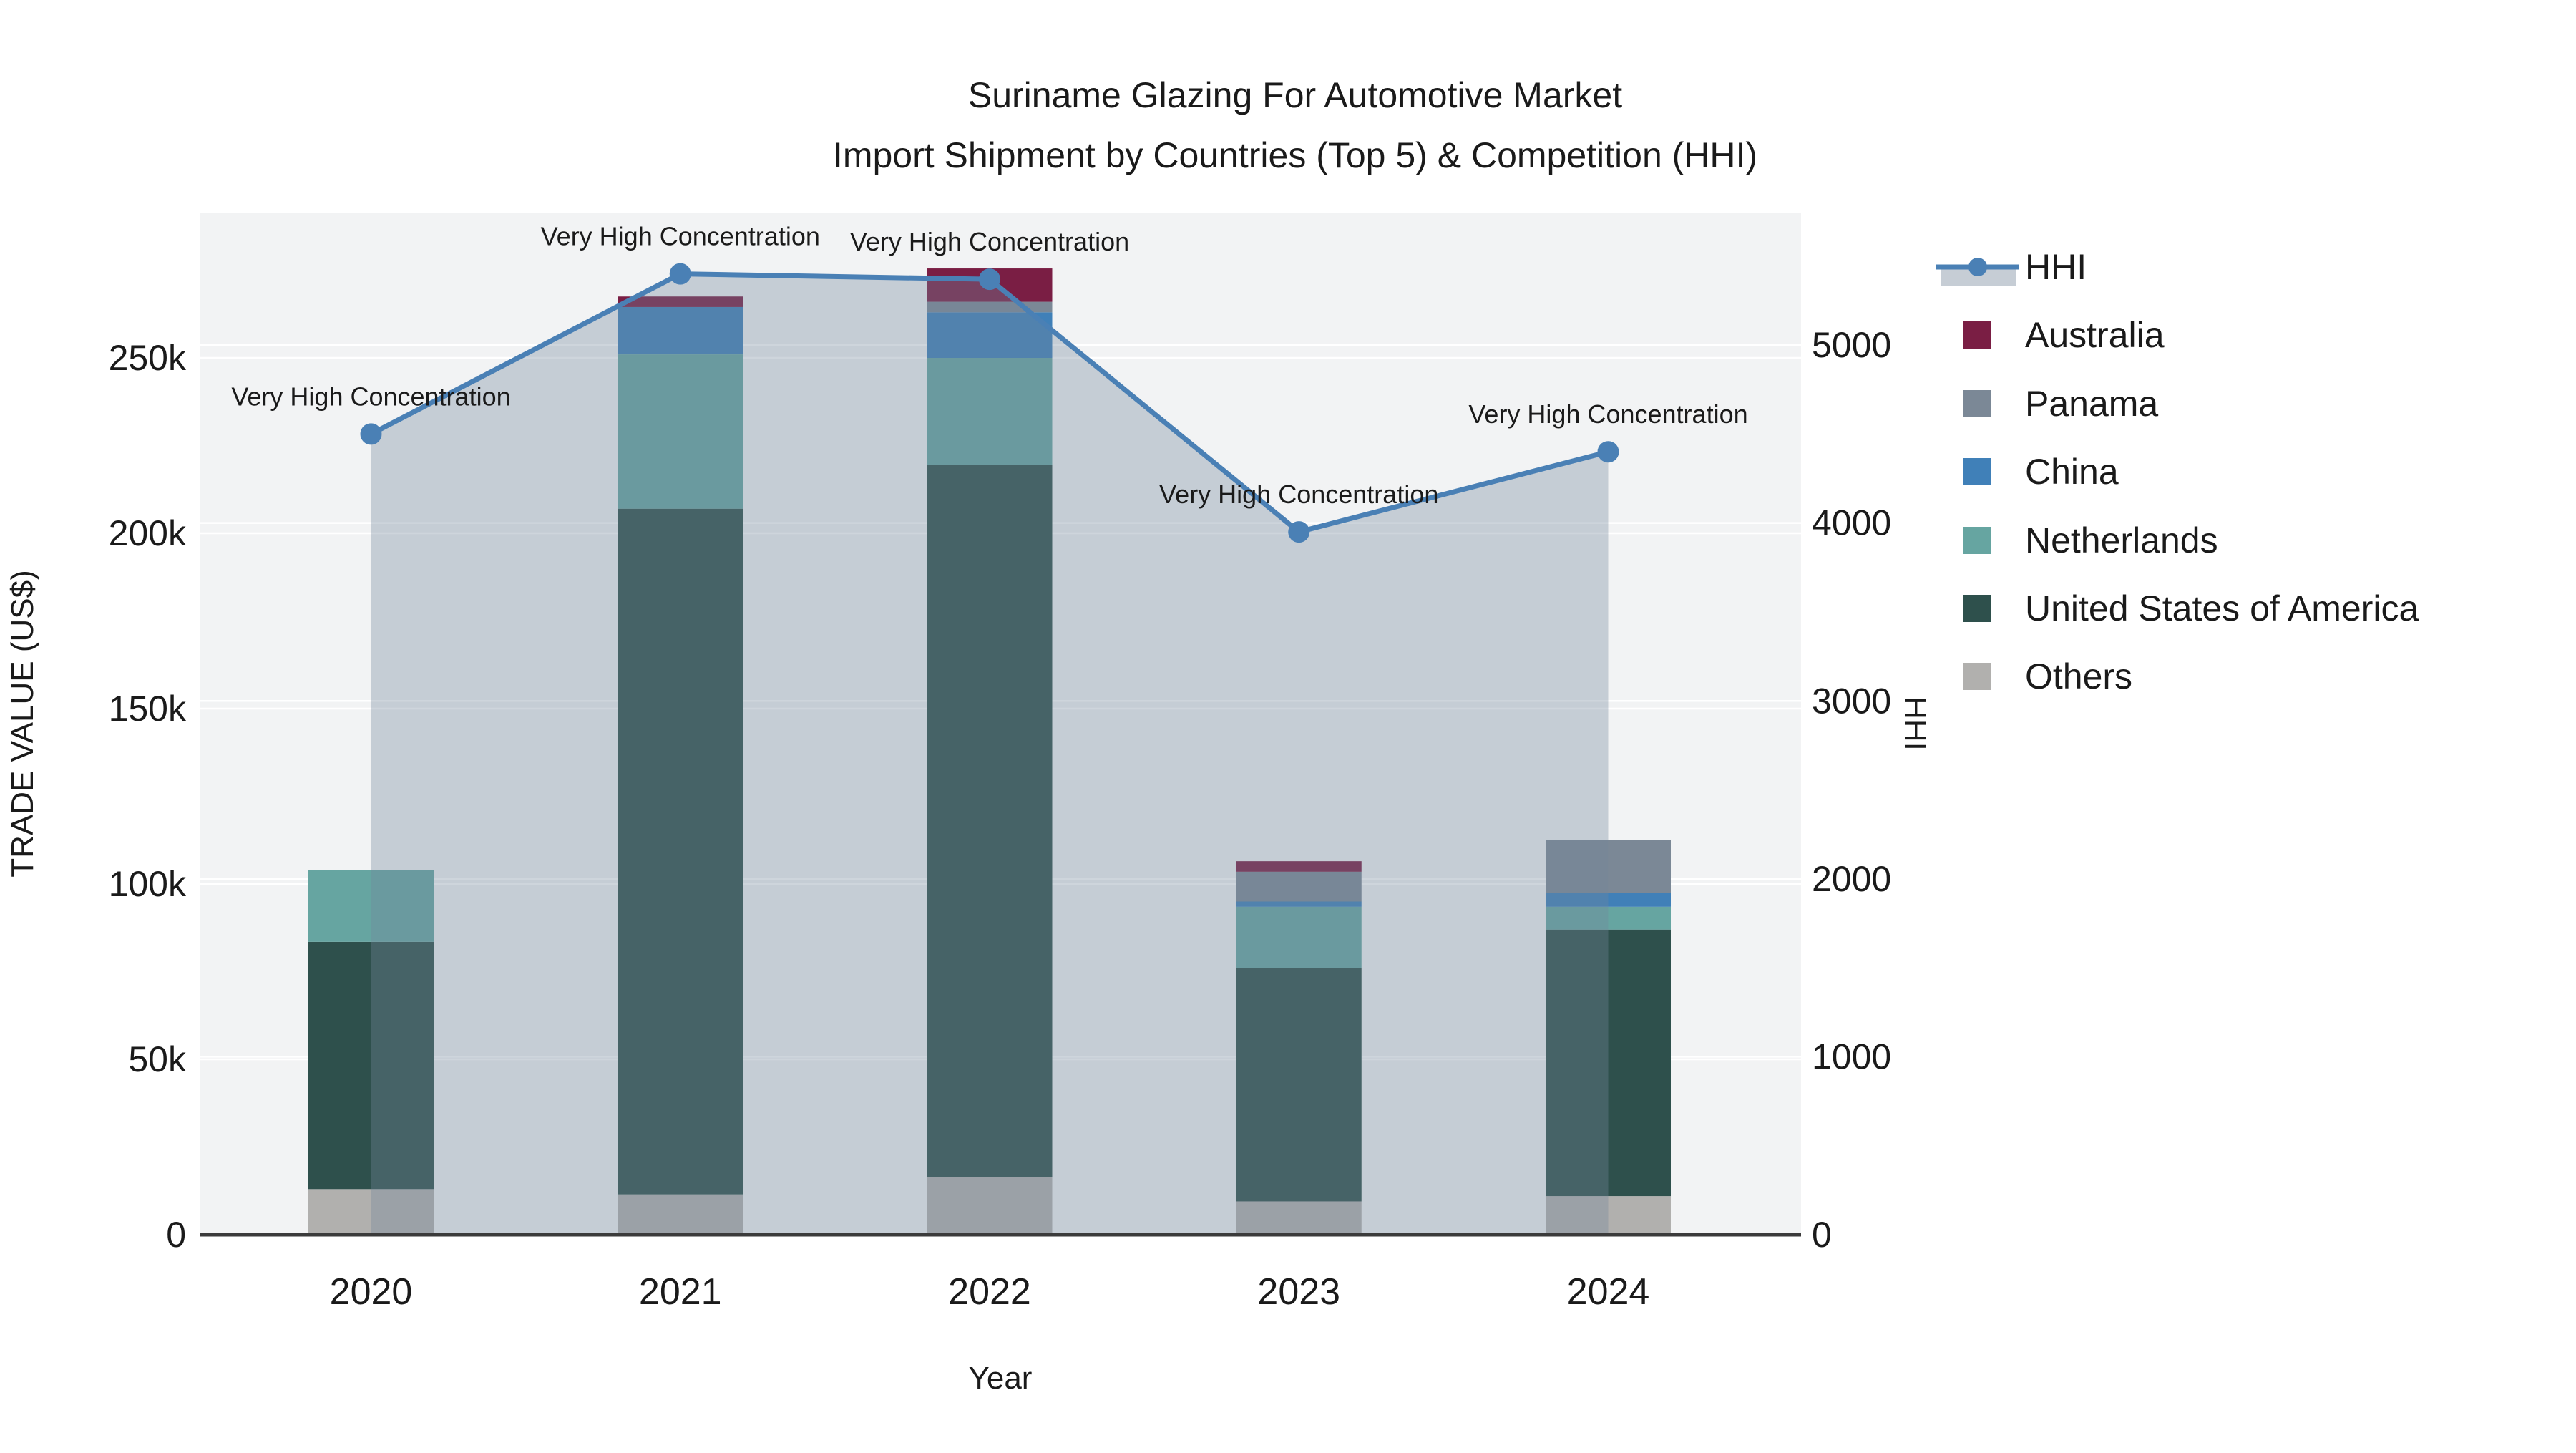 This screenshot has height=1453, width=2576. What do you see at coordinates (371, 1212) in the screenshot?
I see `bar-segment-2020-others` at bounding box center [371, 1212].